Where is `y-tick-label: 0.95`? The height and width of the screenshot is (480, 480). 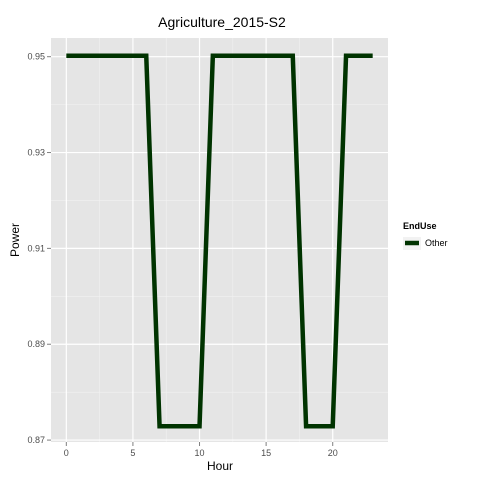
y-tick-label: 0.95 is located at coordinates (36, 57).